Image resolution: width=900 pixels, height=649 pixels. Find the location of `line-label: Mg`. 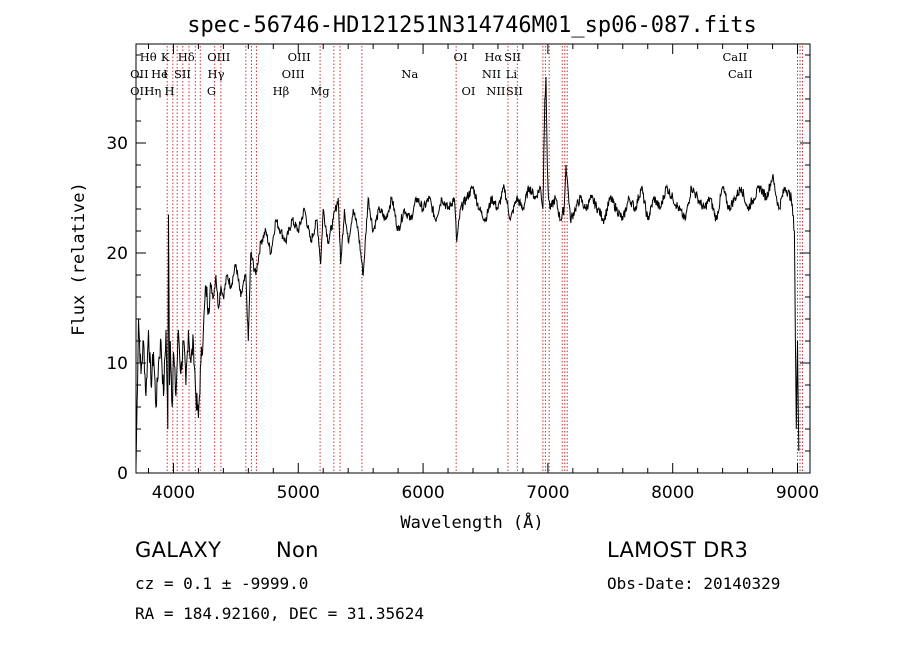

line-label: Mg is located at coordinates (321, 91).